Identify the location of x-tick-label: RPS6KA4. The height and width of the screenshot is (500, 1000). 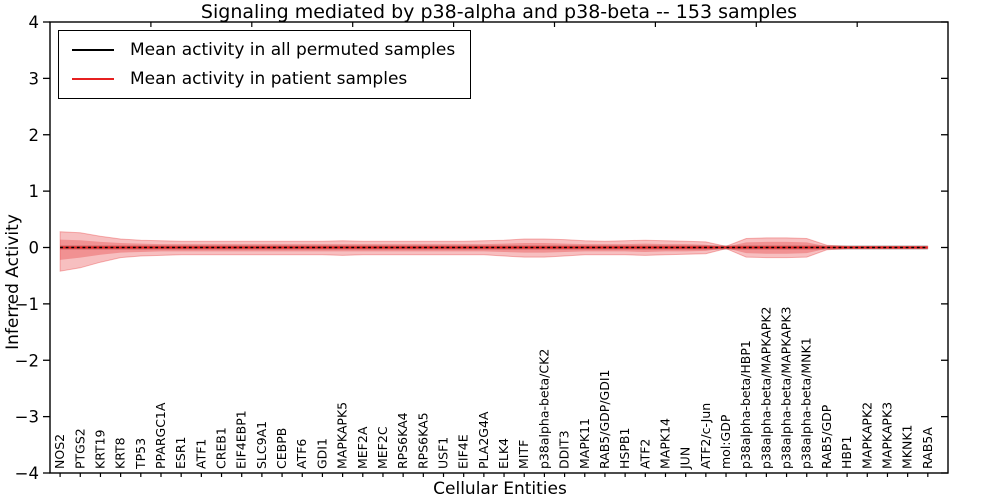
(402, 440).